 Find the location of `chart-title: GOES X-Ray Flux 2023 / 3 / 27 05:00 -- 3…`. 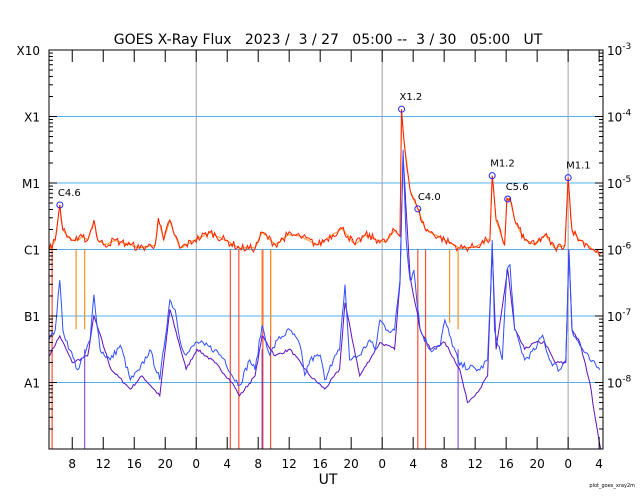

chart-title: GOES X-Ray Flux 2023 / 3 / 27 05:00 -- 3… is located at coordinates (328, 40).